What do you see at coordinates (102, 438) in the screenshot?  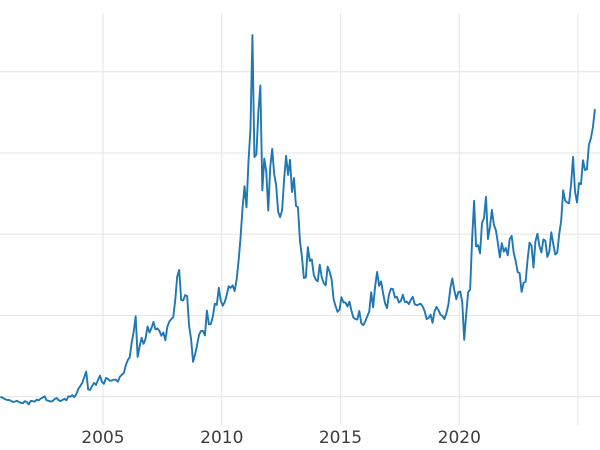 I see `x-tick-label: 2005` at bounding box center [102, 438].